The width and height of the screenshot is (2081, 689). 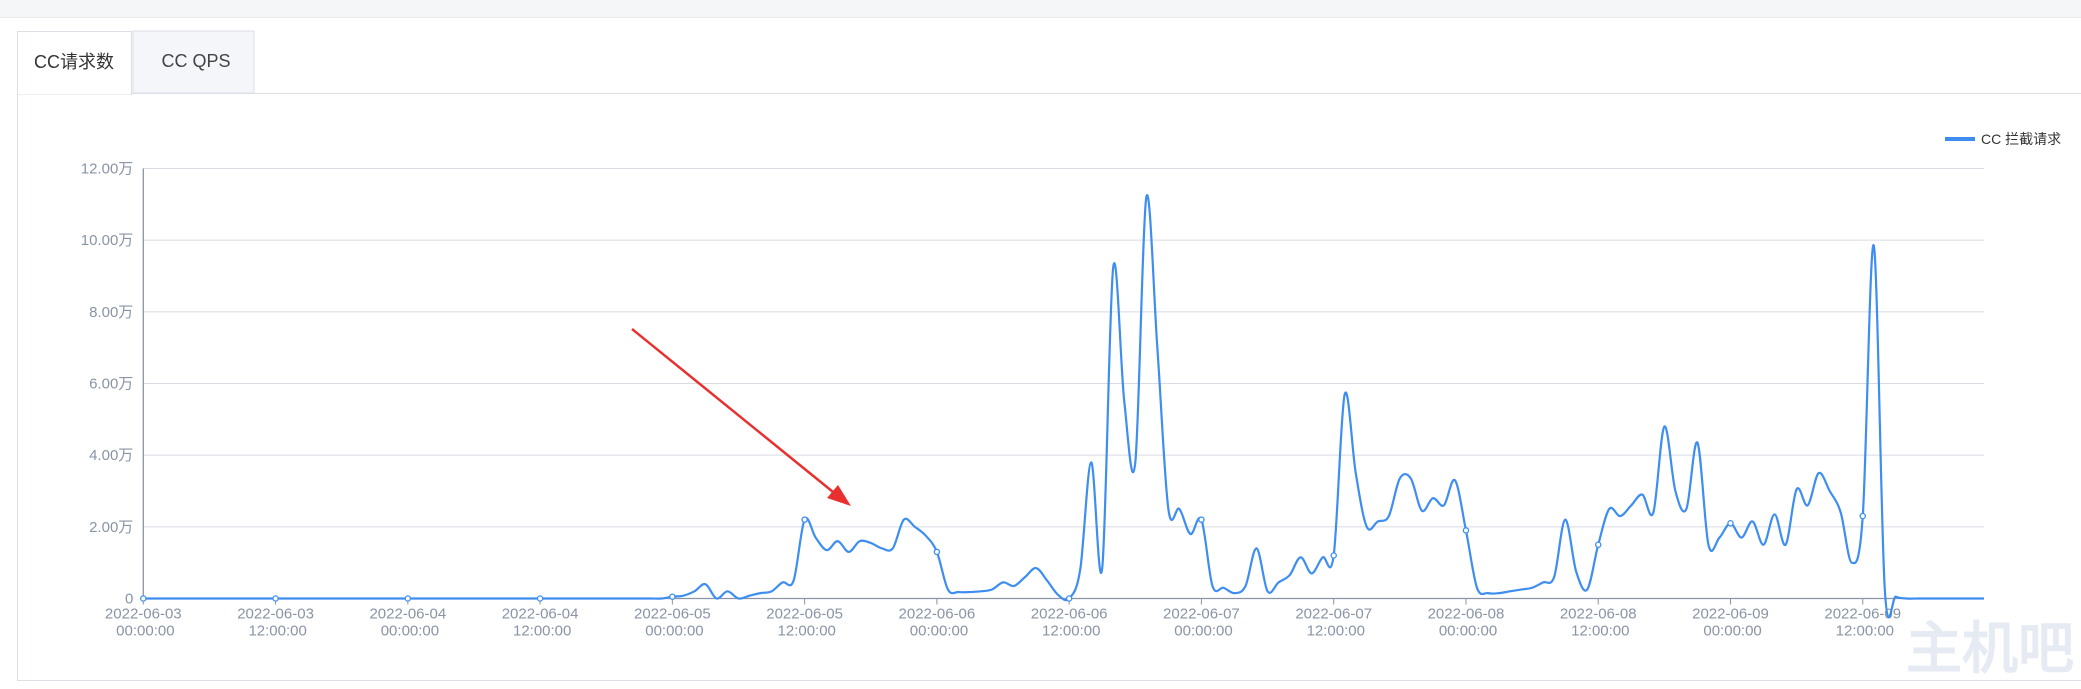 I want to click on tab-label: CC QPS, so click(x=195, y=61).